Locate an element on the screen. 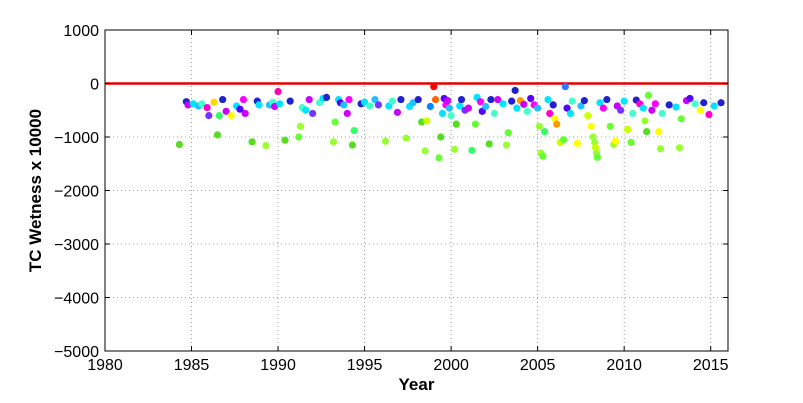  x-tick-label: 2000 is located at coordinates (451, 365).